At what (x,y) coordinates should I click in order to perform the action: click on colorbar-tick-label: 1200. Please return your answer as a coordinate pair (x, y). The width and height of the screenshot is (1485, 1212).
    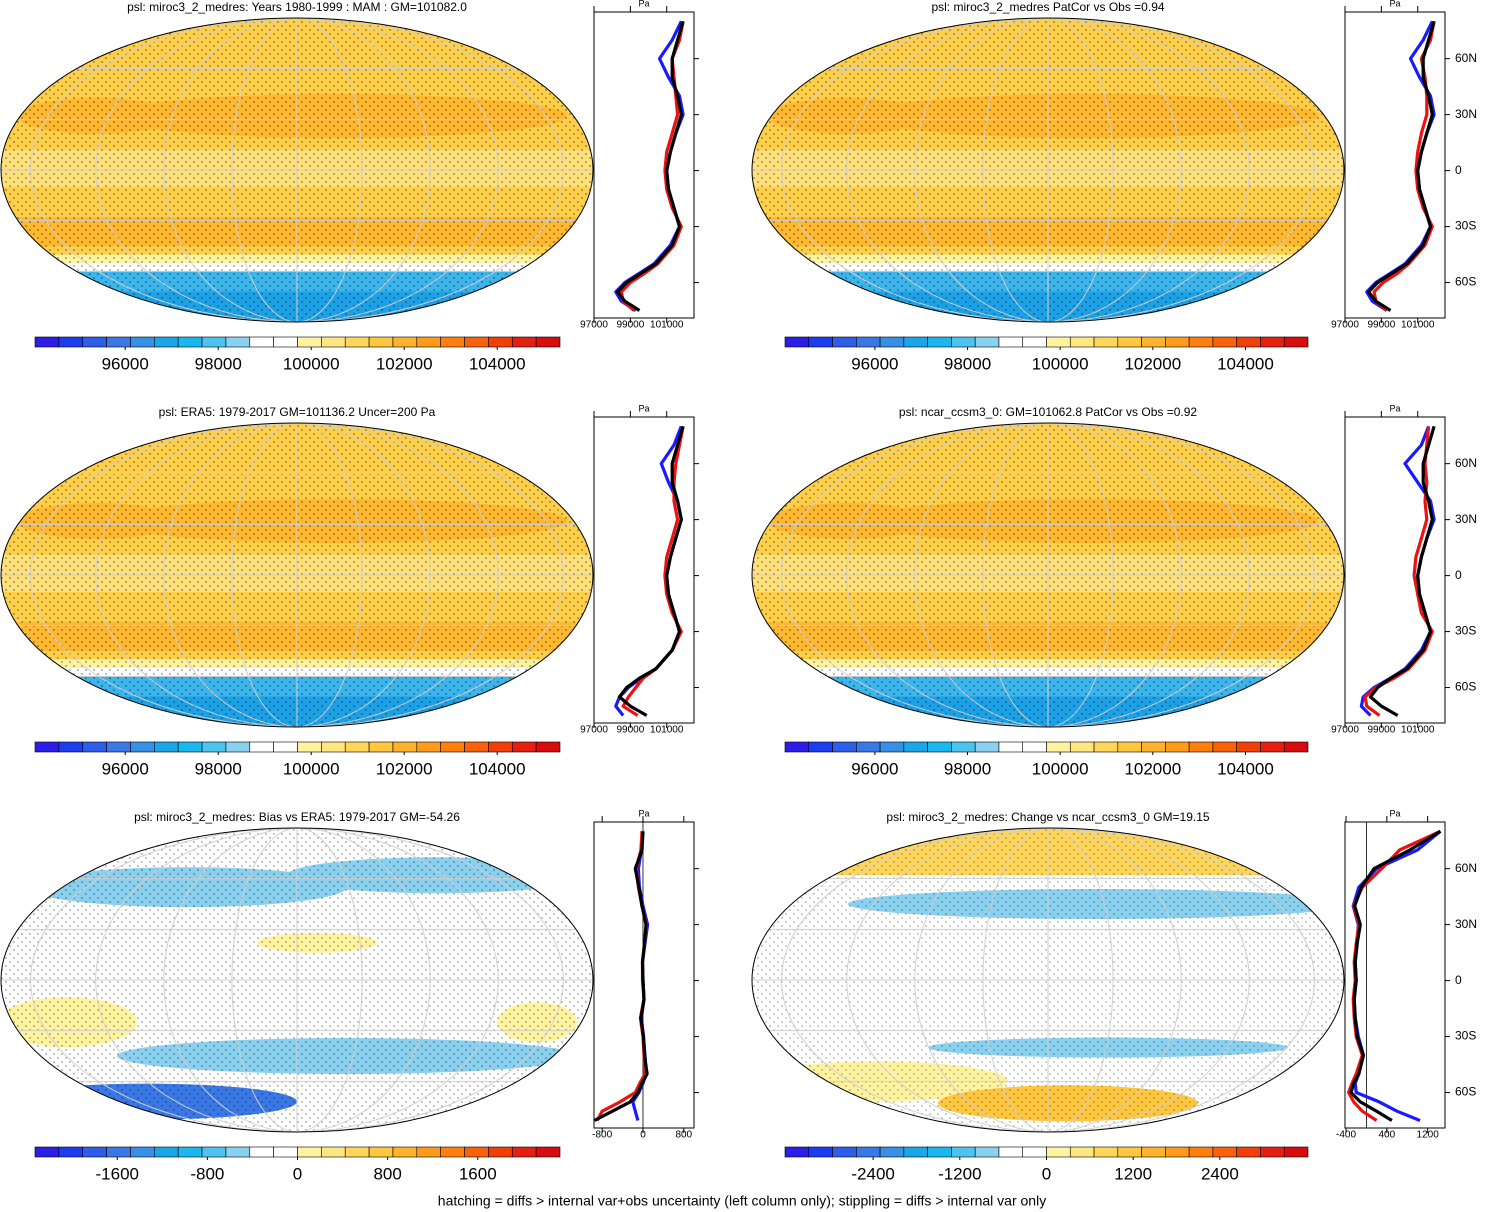
    Looking at the image, I should click on (1133, 1173).